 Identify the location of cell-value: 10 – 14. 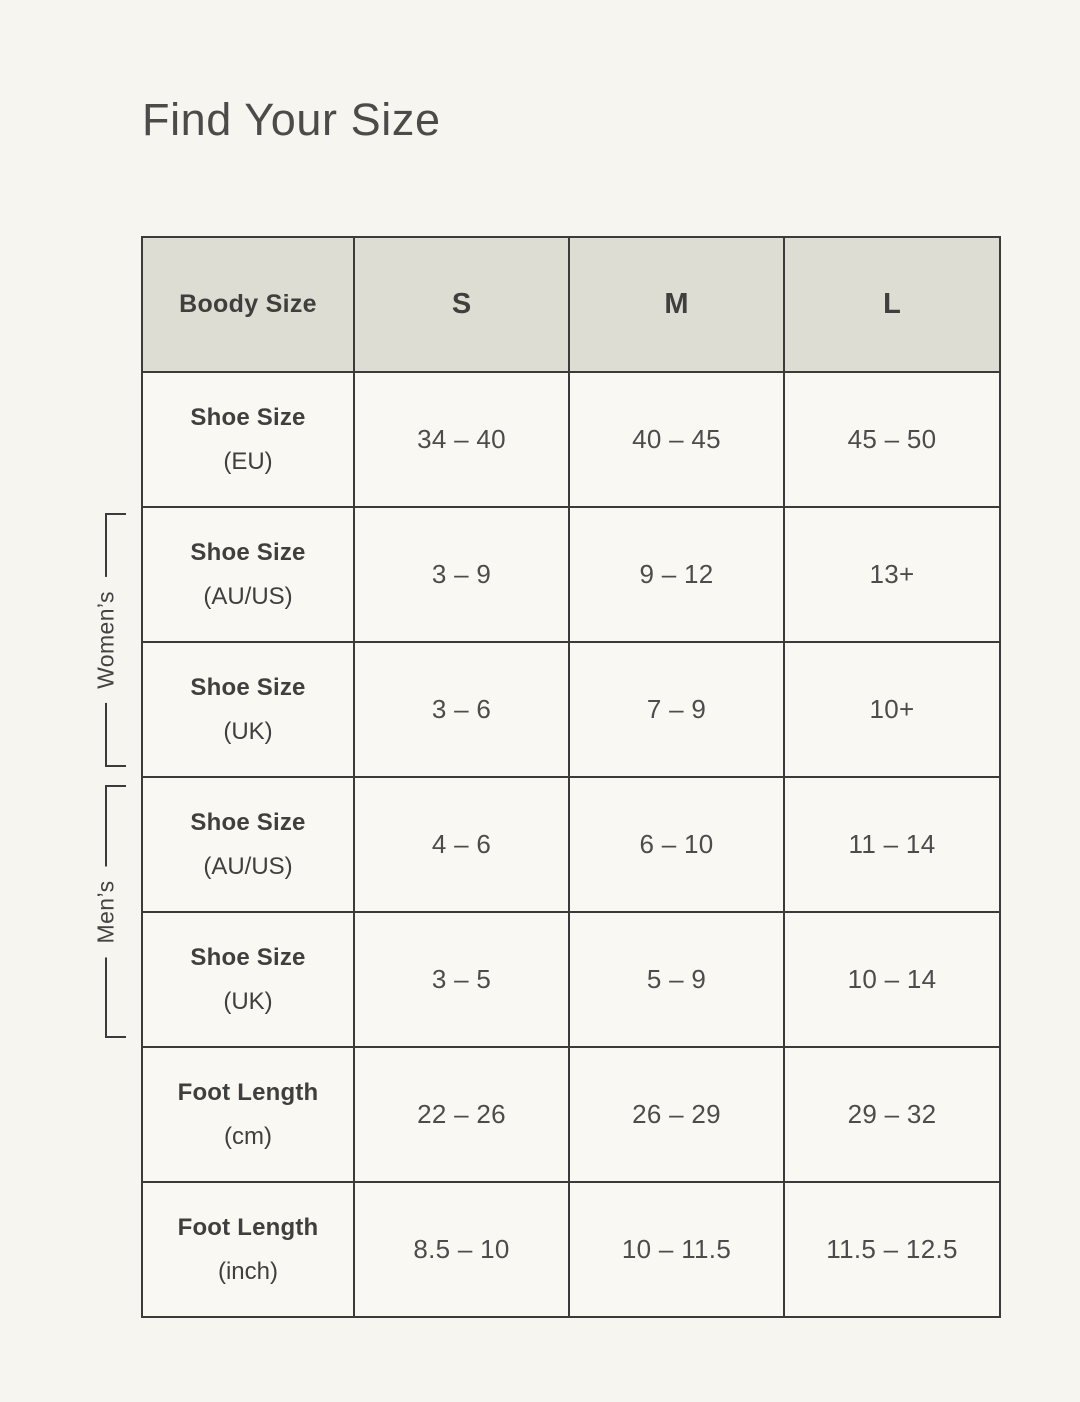
(892, 979).